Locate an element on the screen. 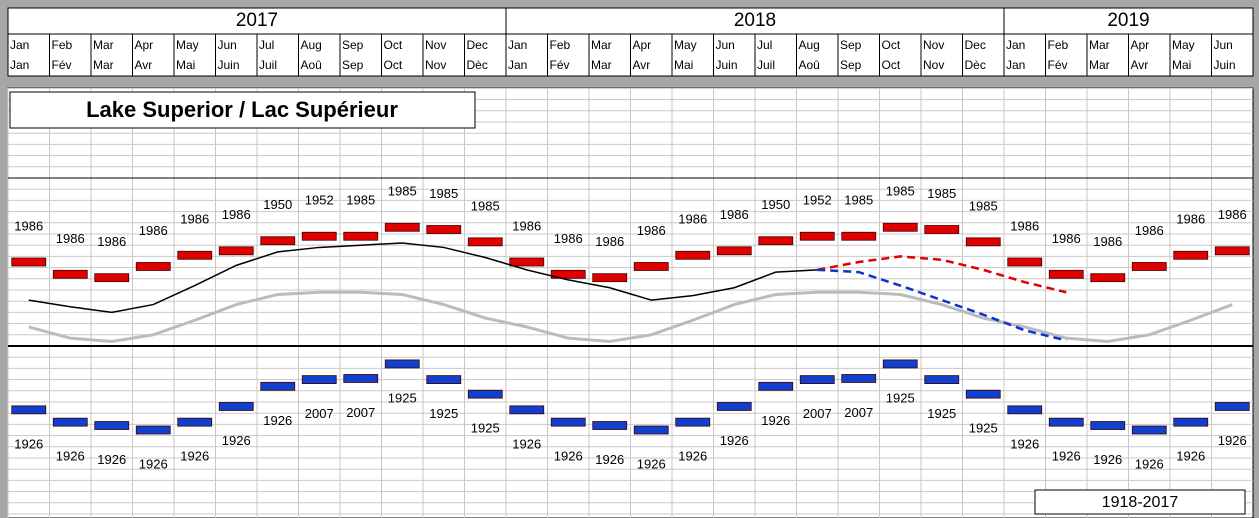 The height and width of the screenshot is (518, 1259). period-label: 1918-2017 is located at coordinates (1140, 502).